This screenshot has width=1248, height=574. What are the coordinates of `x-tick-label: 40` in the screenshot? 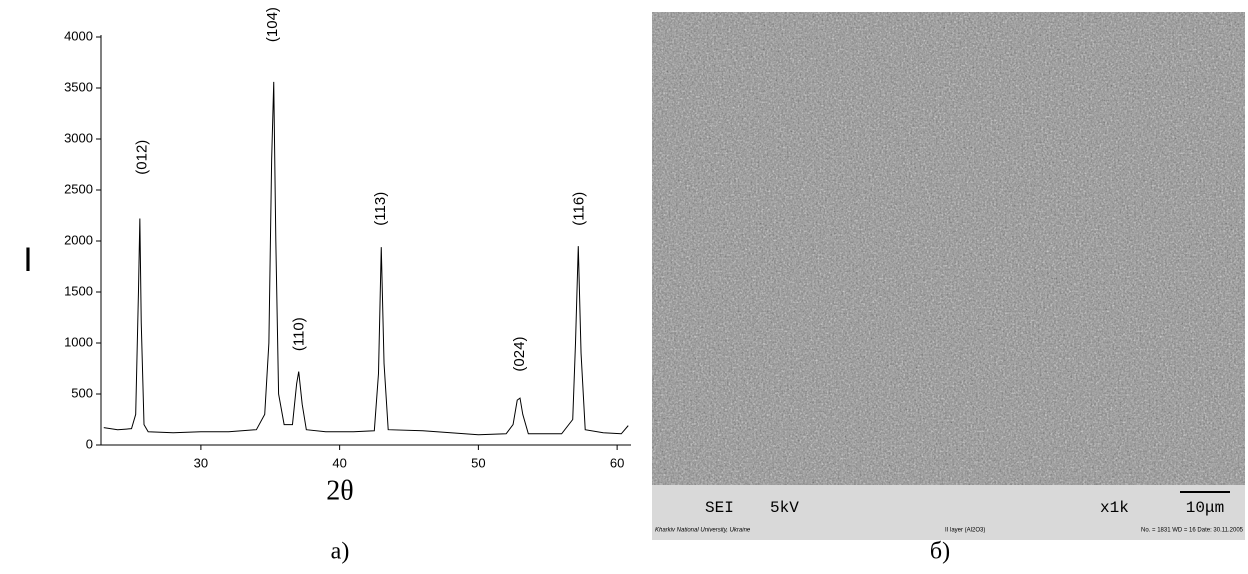 It's located at (339, 462).